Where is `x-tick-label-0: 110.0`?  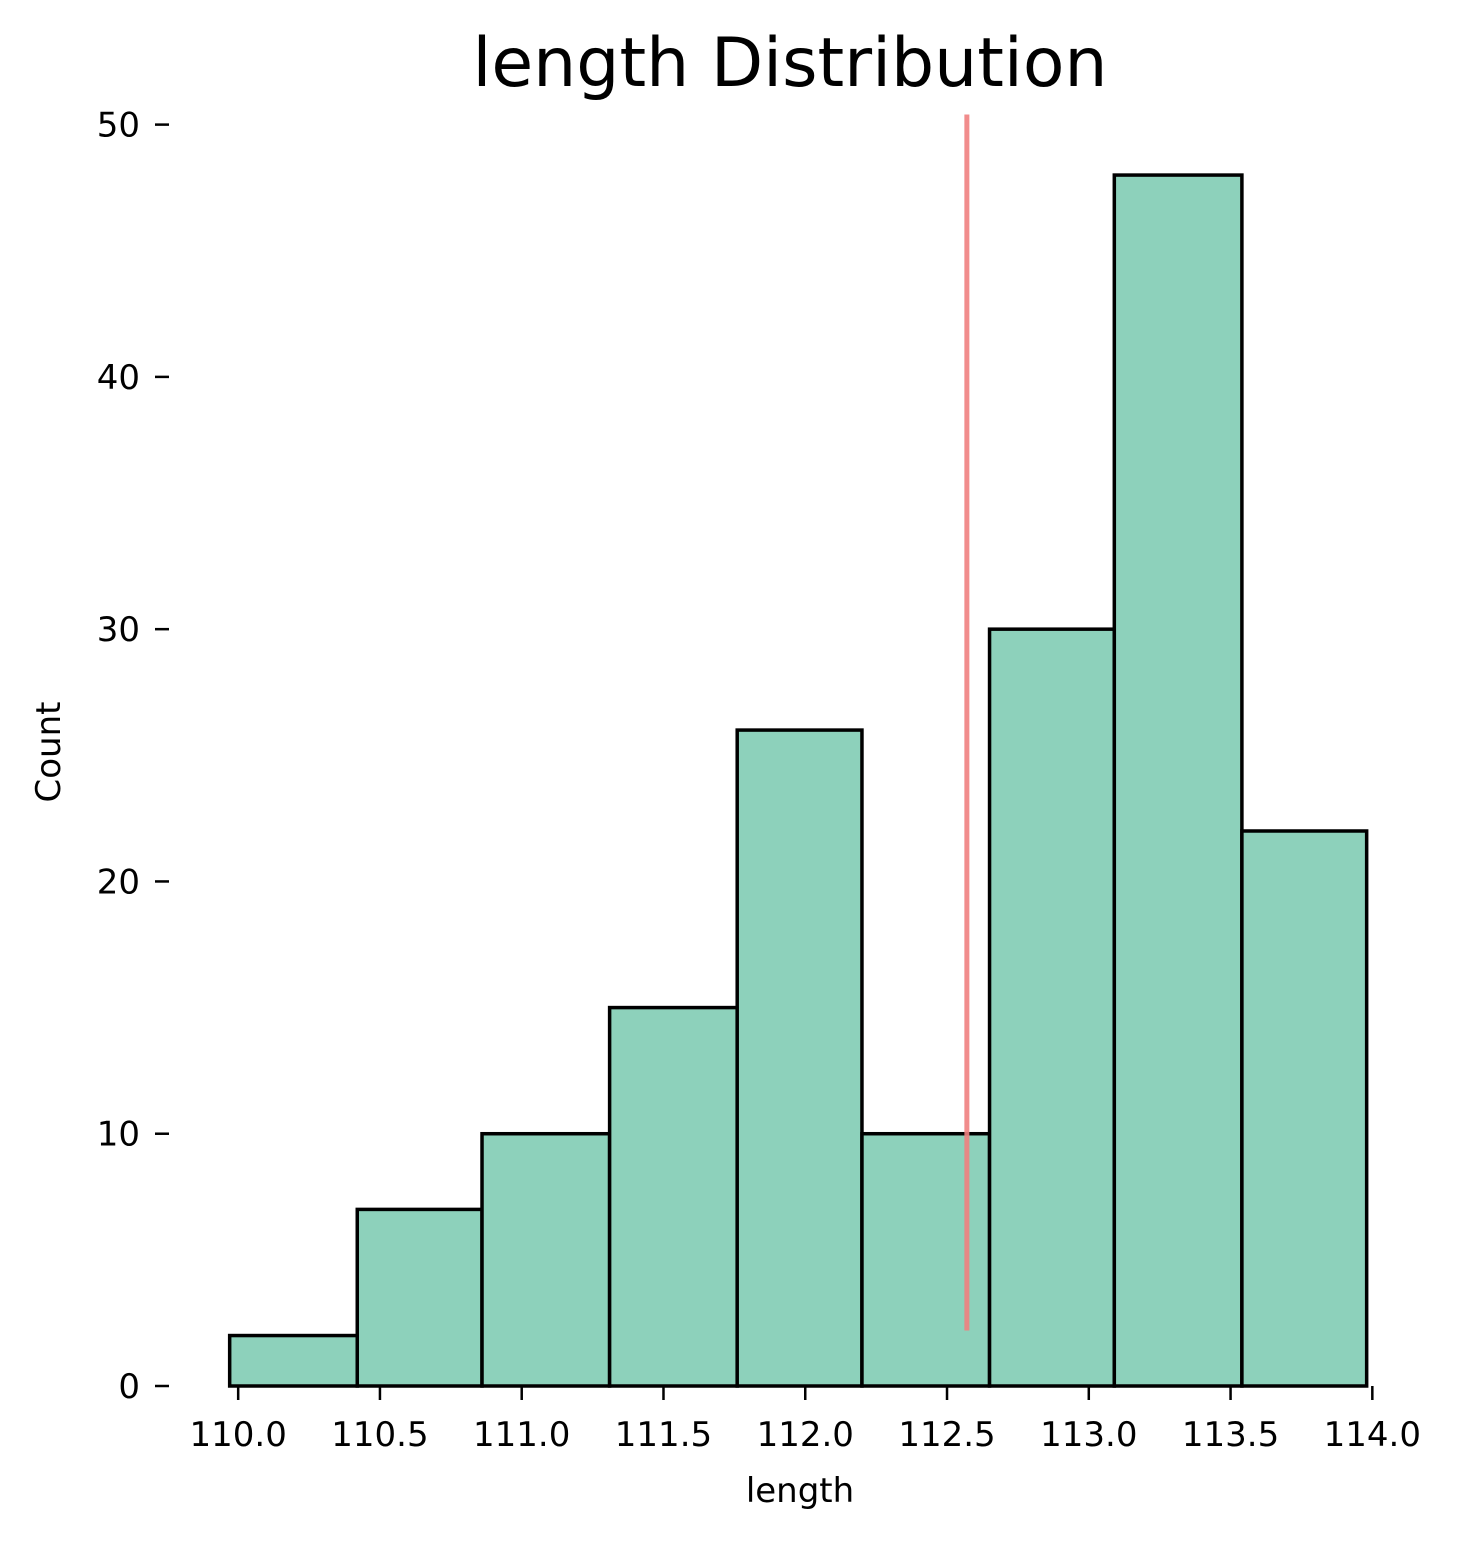
x-tick-label-0: 110.0 is located at coordinates (238, 1435).